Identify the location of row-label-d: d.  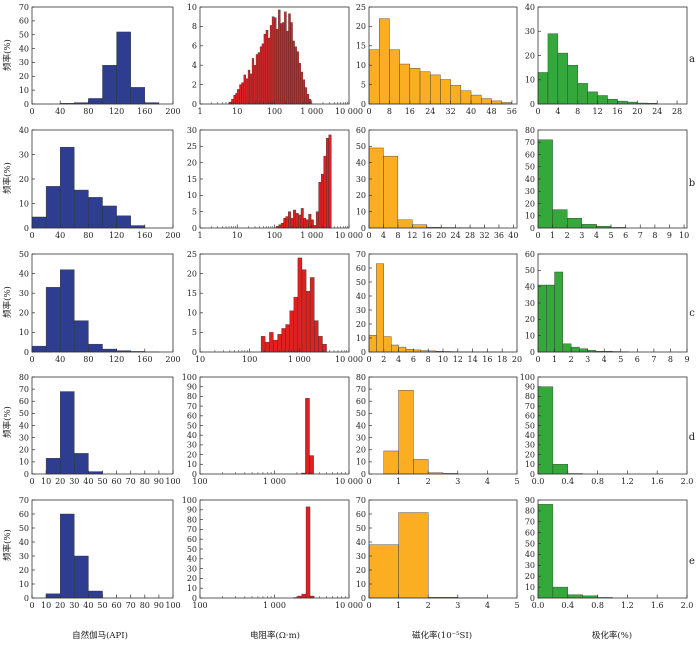
(692, 437).